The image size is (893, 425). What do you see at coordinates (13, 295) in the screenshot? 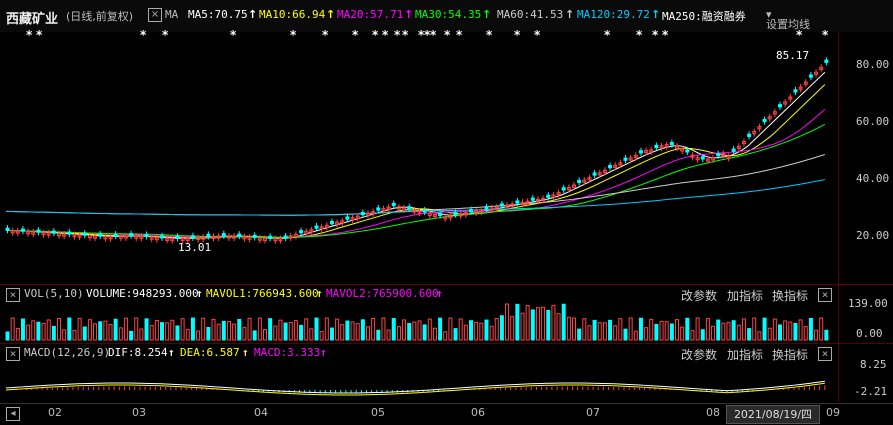
I see `vol-close-icon: ×` at bounding box center [13, 295].